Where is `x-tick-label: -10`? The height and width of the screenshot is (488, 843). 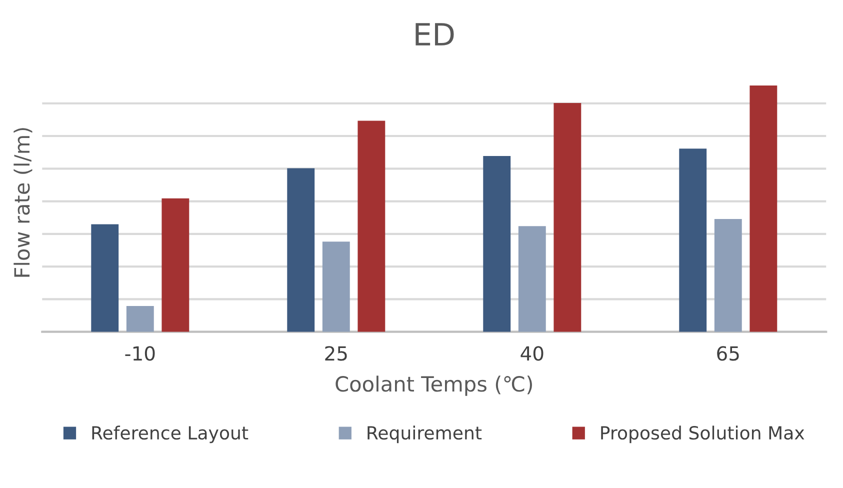 x-tick-label: -10 is located at coordinates (140, 353).